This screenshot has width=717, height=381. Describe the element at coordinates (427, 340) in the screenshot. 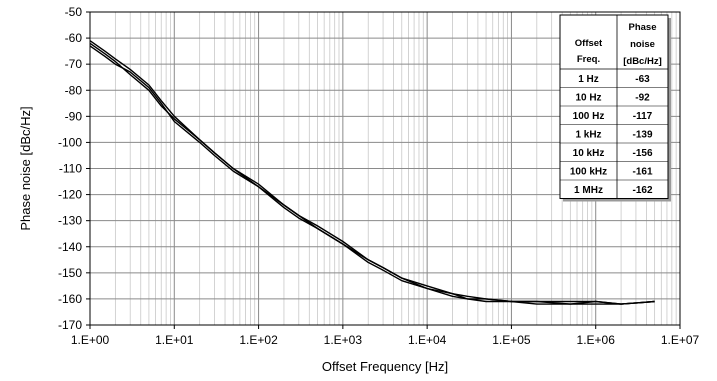

I see `x-tick-label: 1.E+04` at that location.